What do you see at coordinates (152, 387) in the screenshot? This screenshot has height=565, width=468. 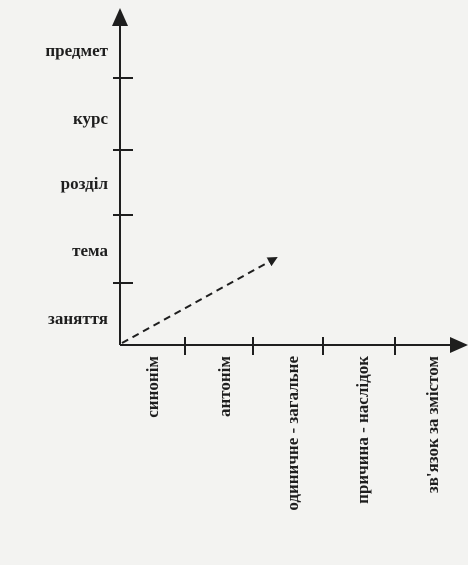 I see `horizontal-label: синонім` at bounding box center [152, 387].